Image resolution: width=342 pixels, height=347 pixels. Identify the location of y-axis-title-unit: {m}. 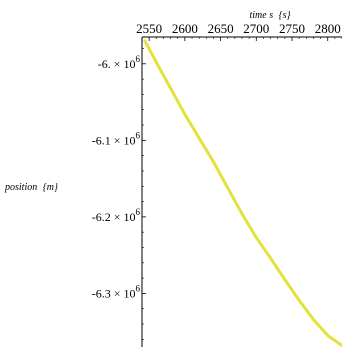
(50, 187).